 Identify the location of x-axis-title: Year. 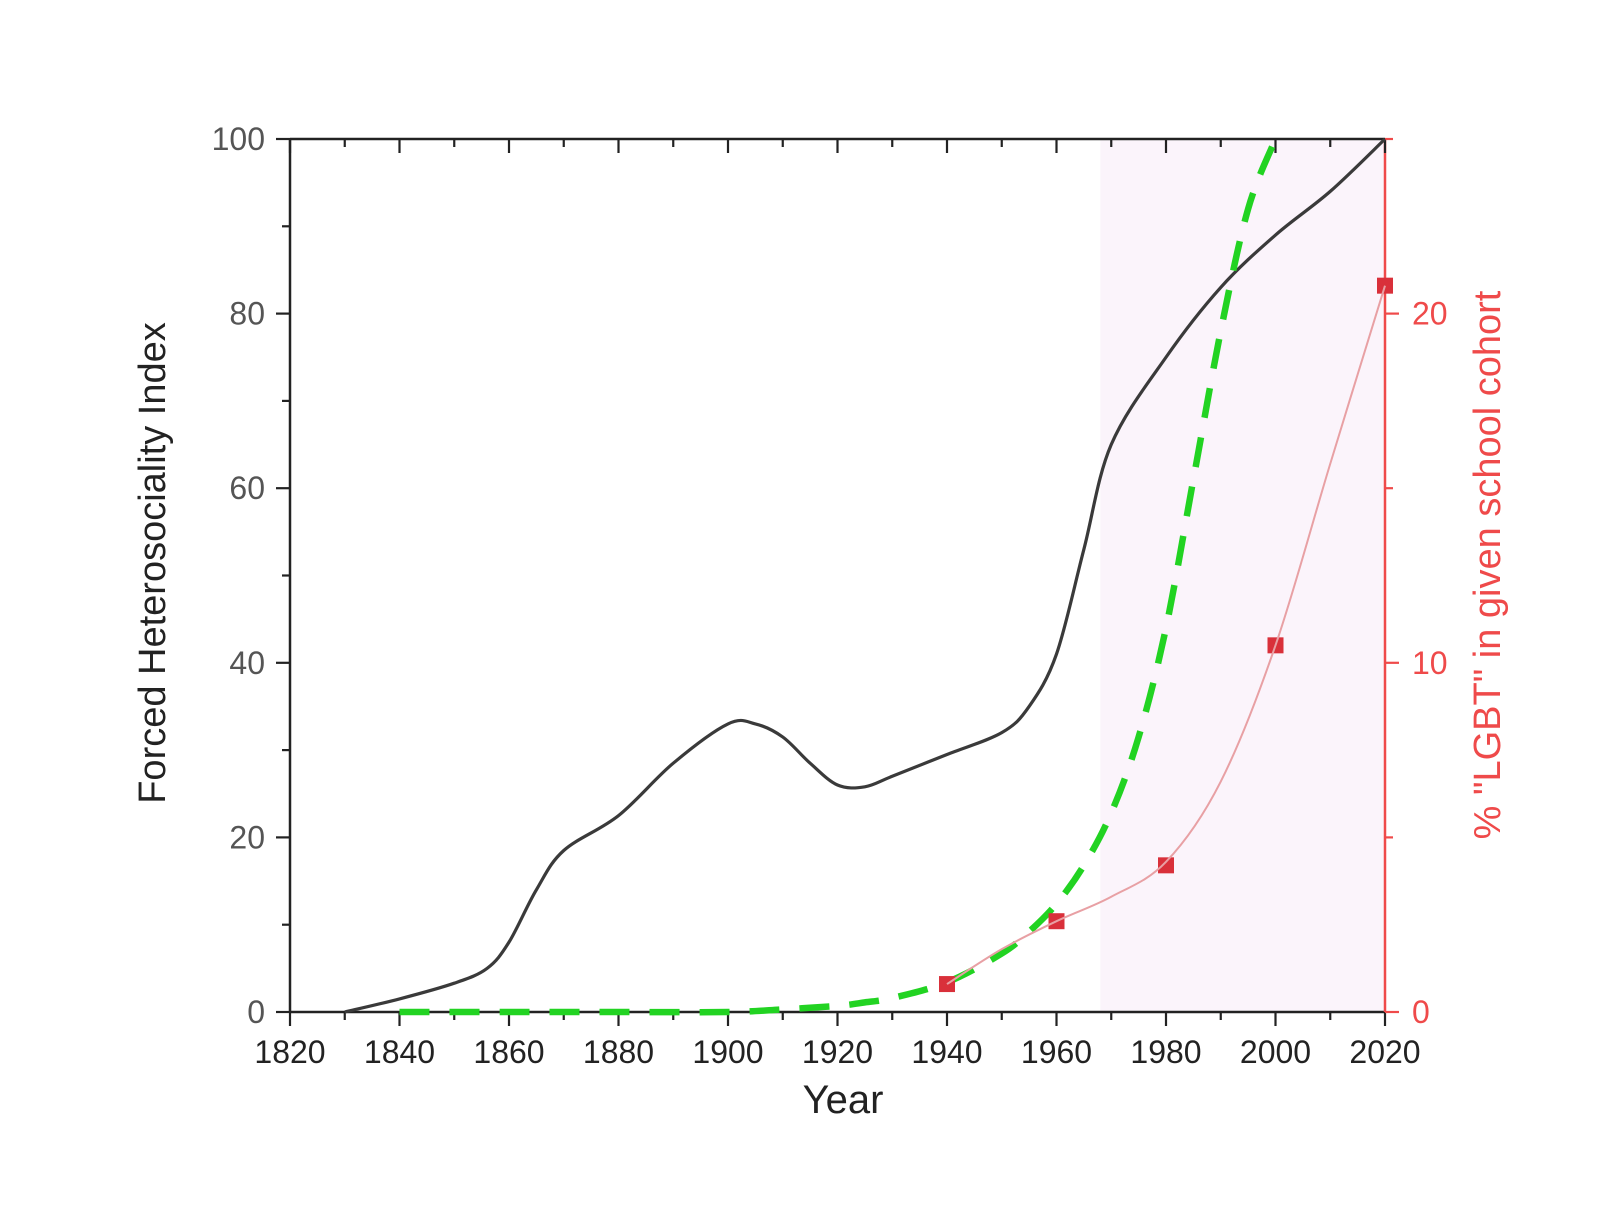
(843, 1100).